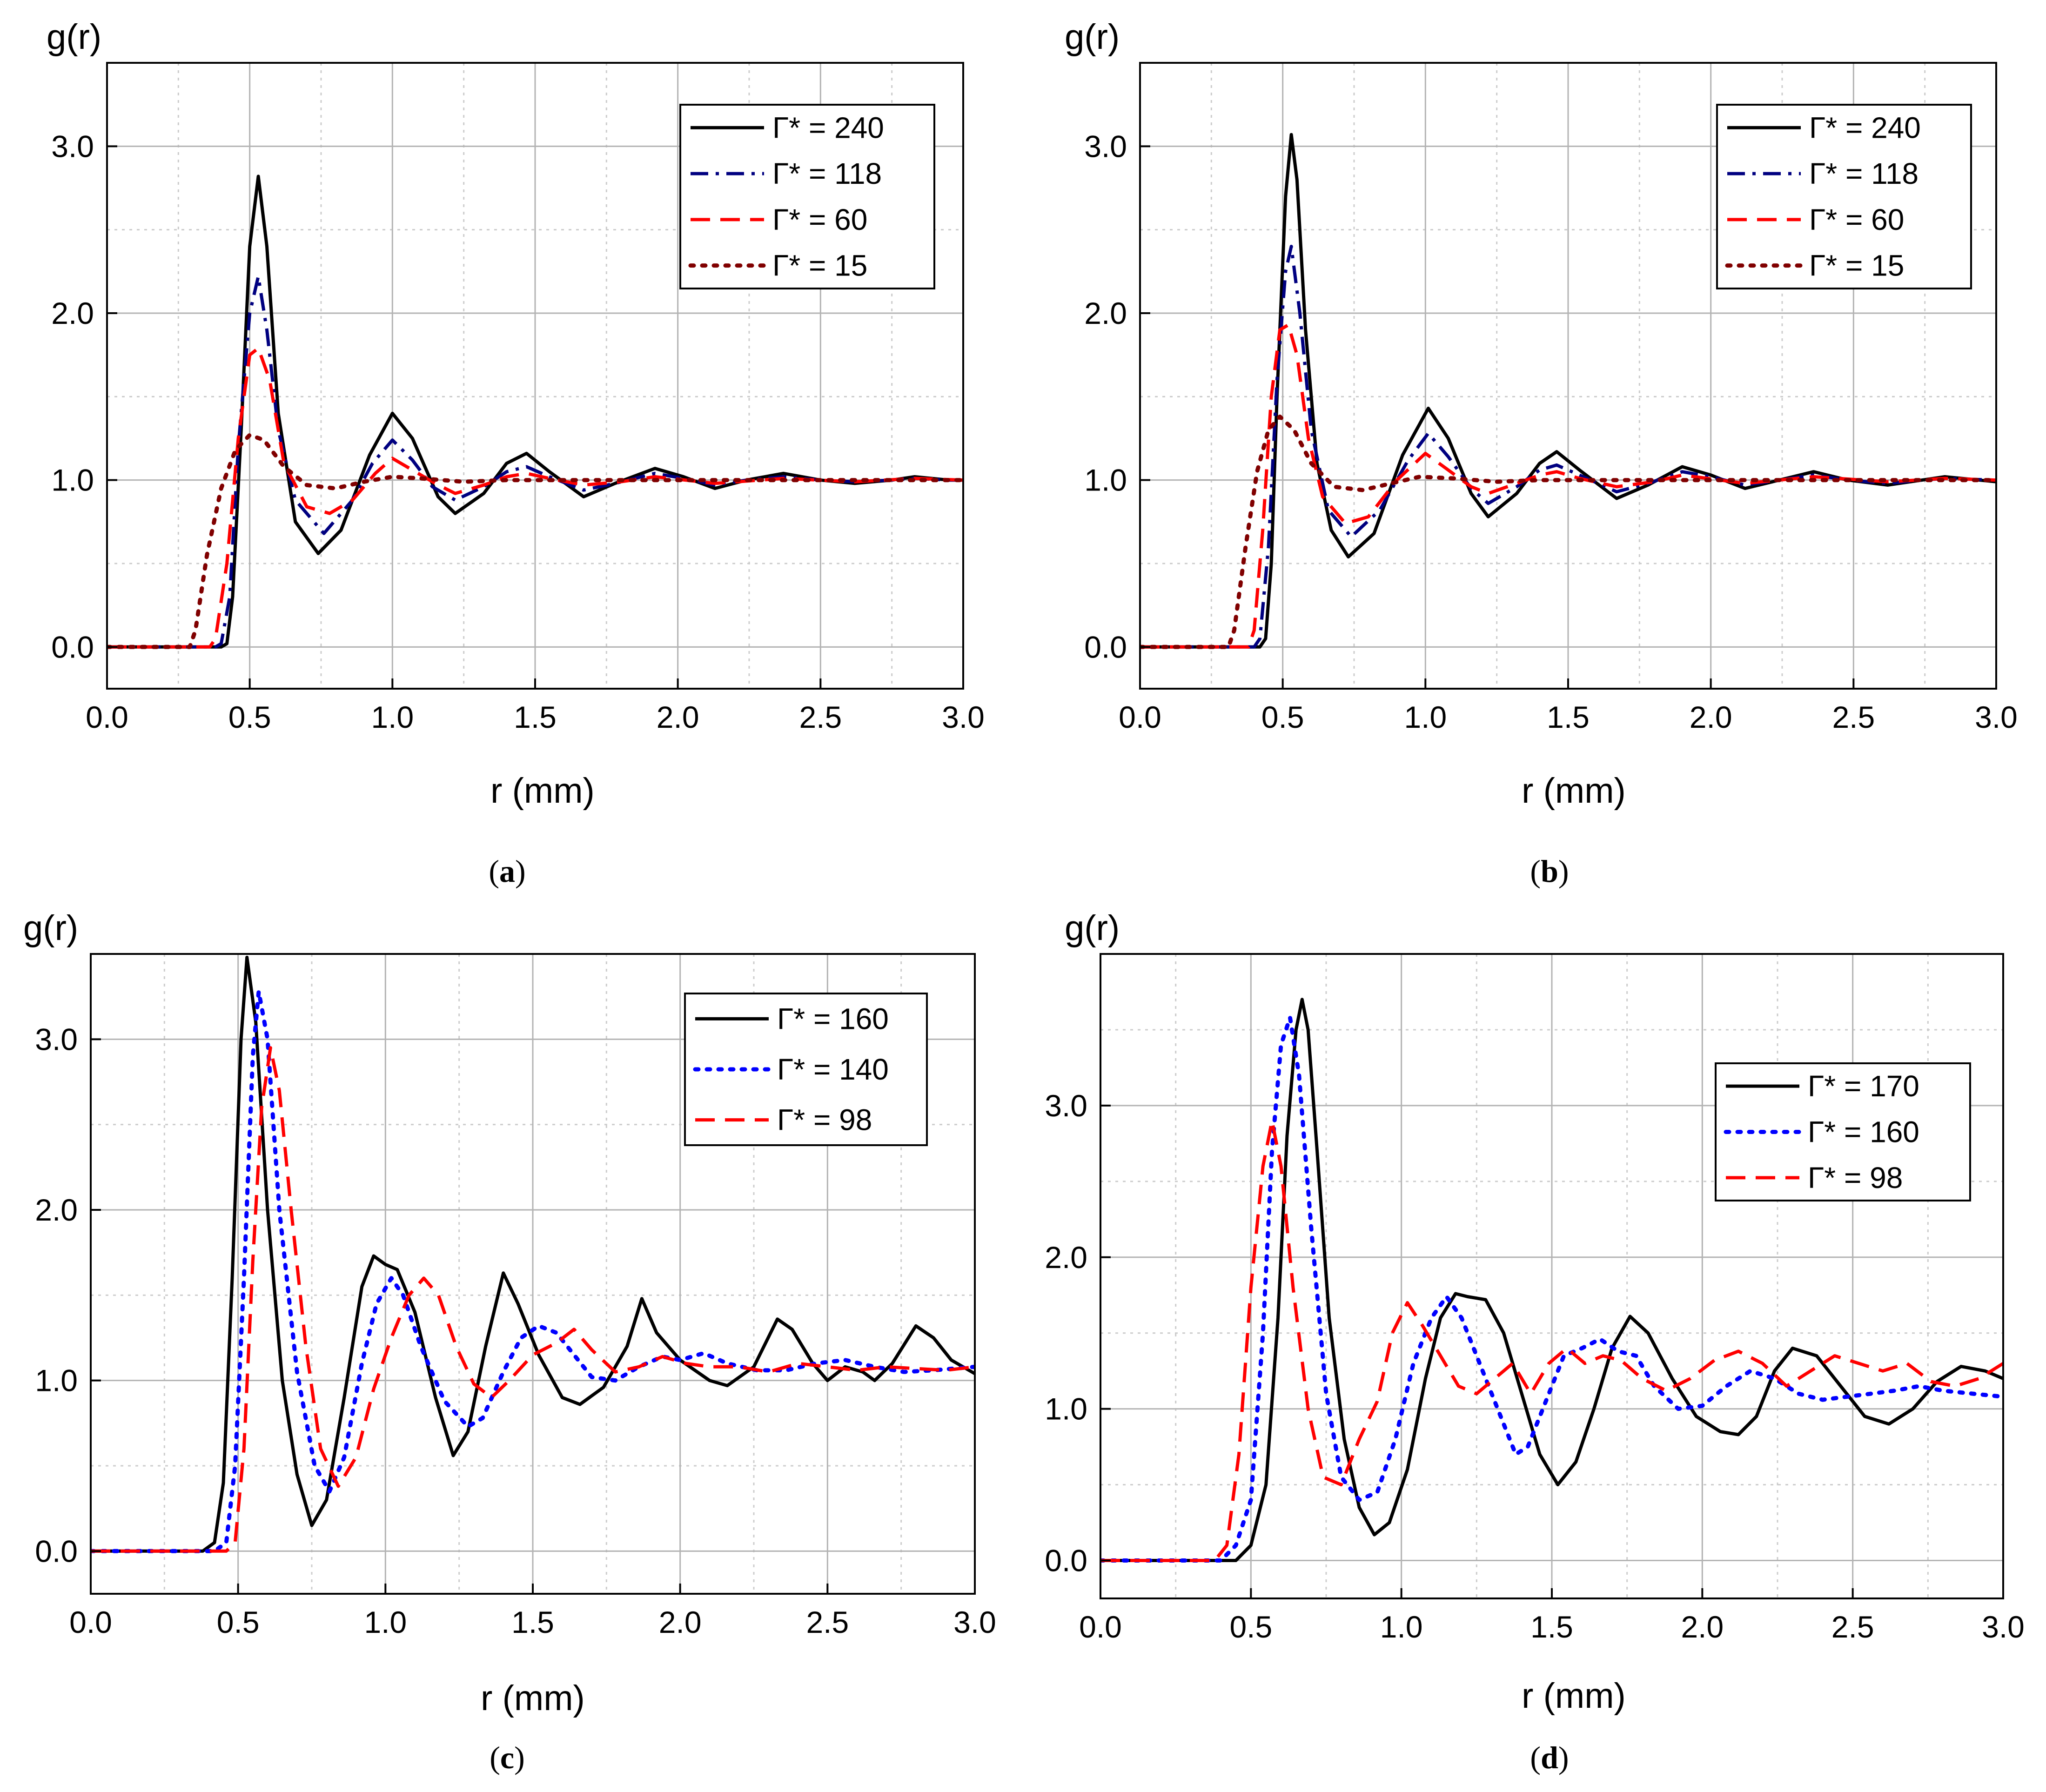 This screenshot has height=1792, width=2046. Describe the element at coordinates (824, 1120) in the screenshot. I see `legend-label-3: Γ* = 98` at that location.